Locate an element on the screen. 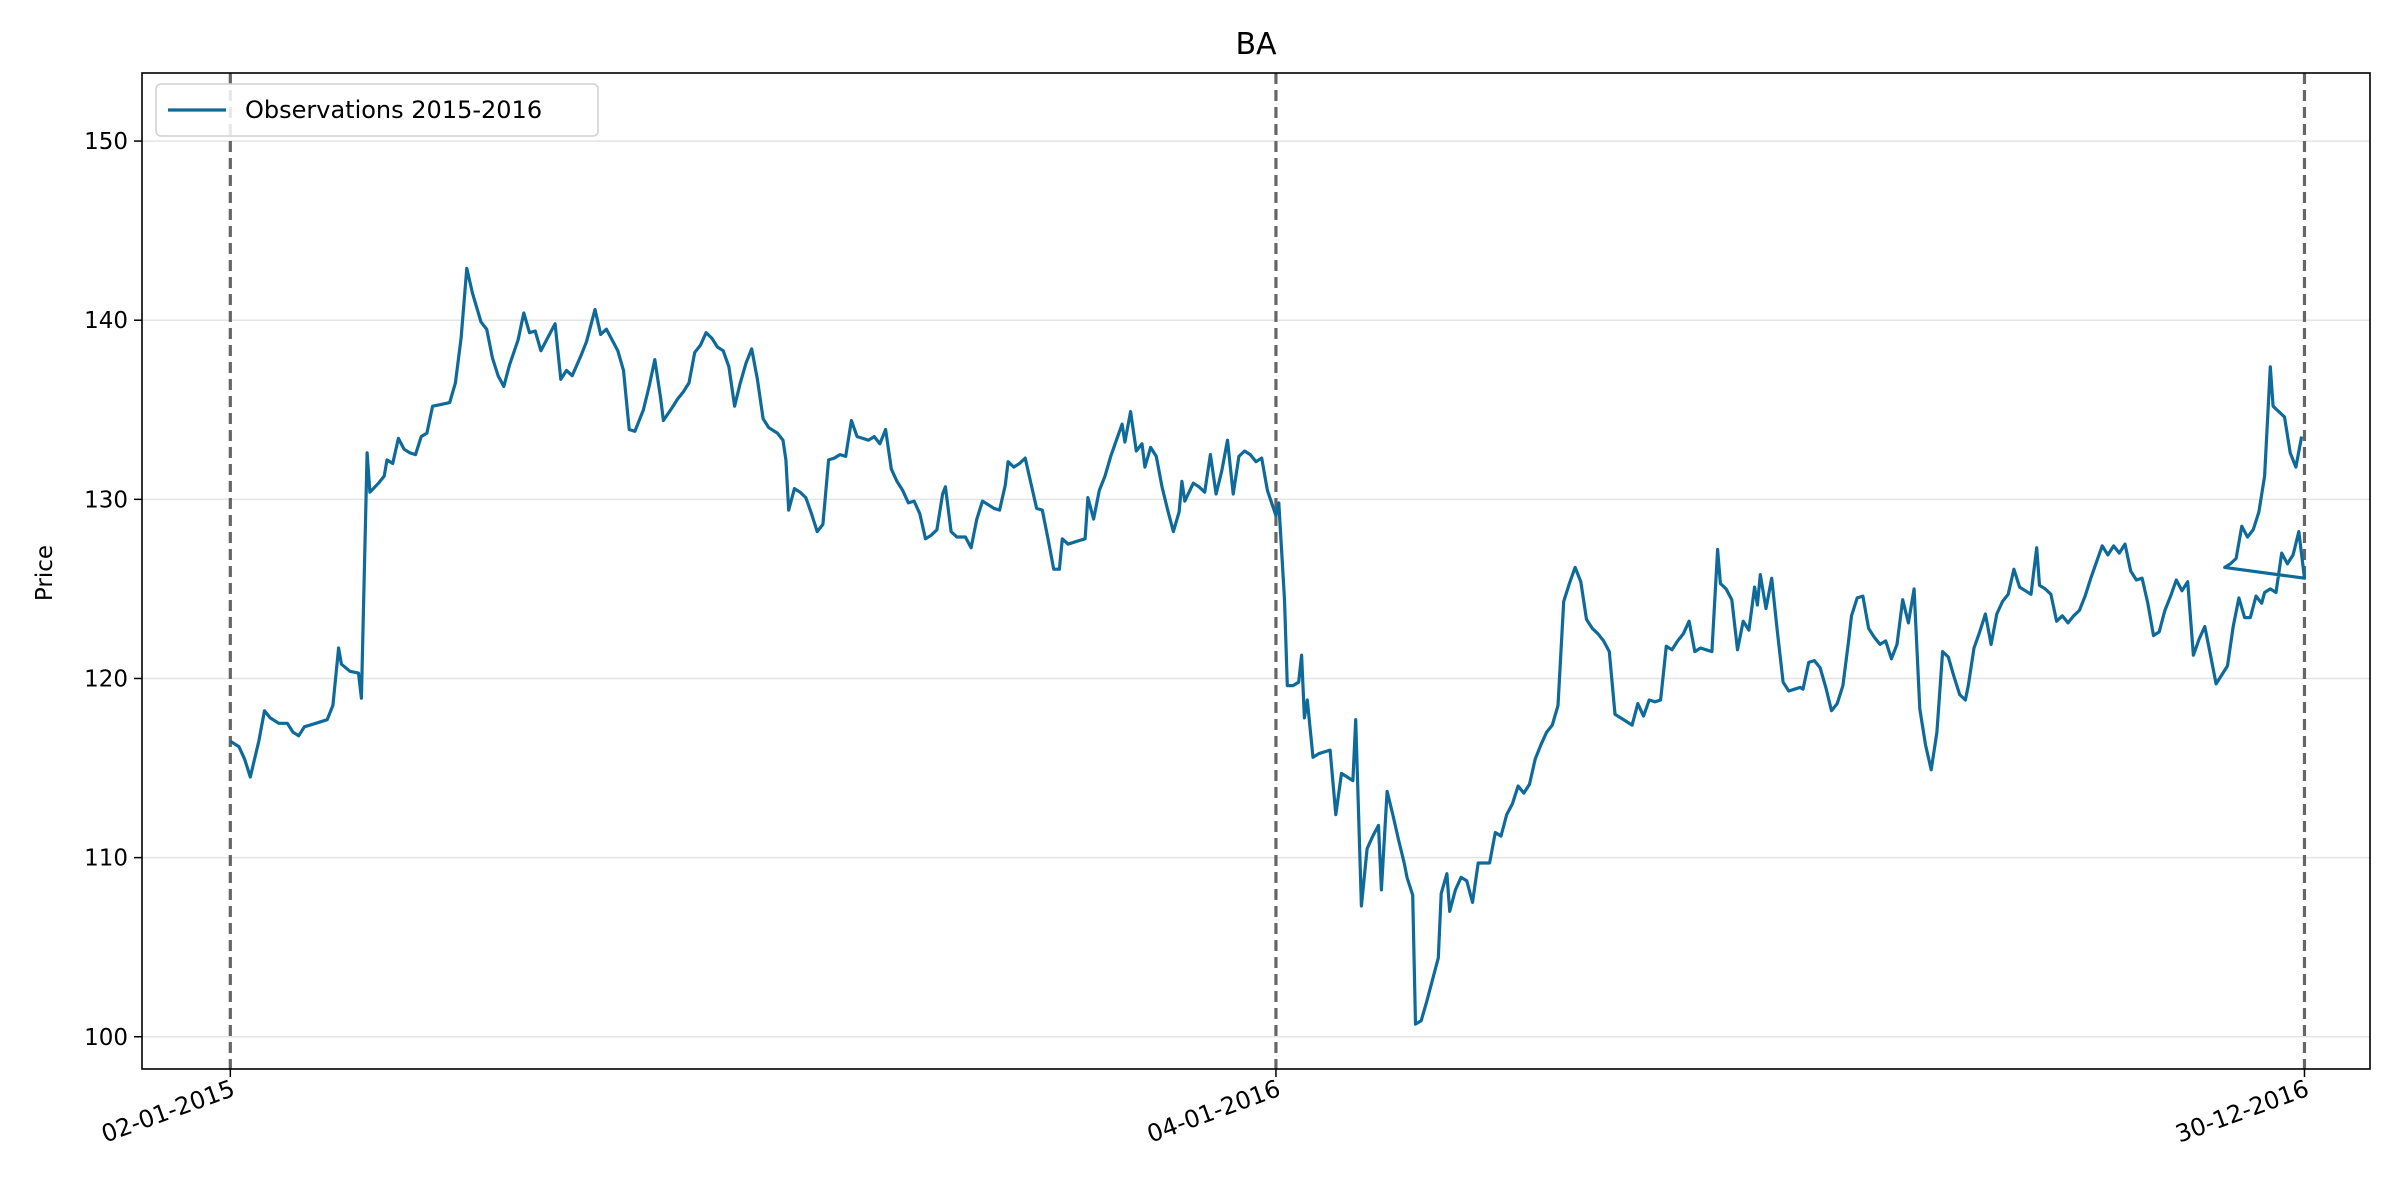  legend-label: Observations 2015-2016 is located at coordinates (393, 110).